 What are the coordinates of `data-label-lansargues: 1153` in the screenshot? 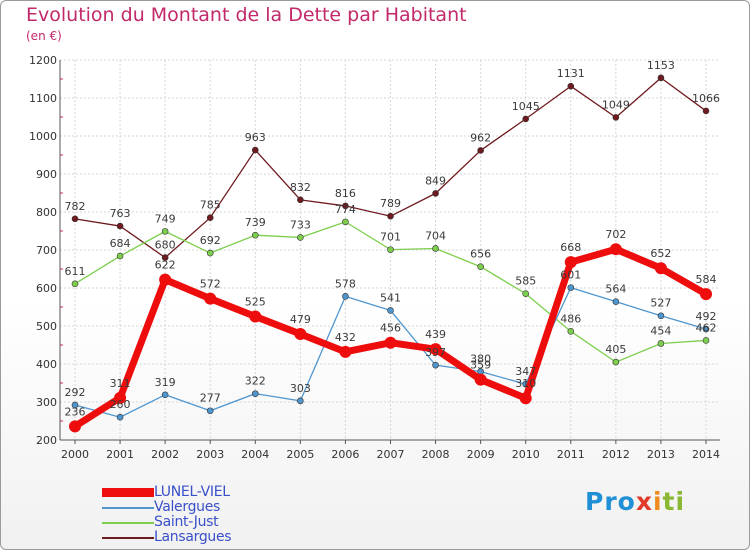 It's located at (661, 65).